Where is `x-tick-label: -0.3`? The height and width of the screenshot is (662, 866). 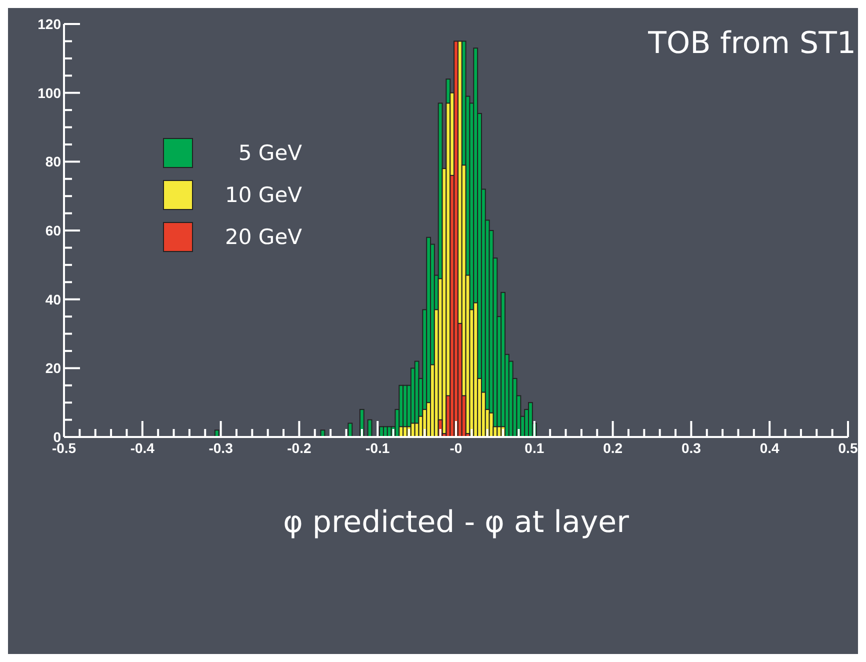
x-tick-label: -0.3 is located at coordinates (221, 448).